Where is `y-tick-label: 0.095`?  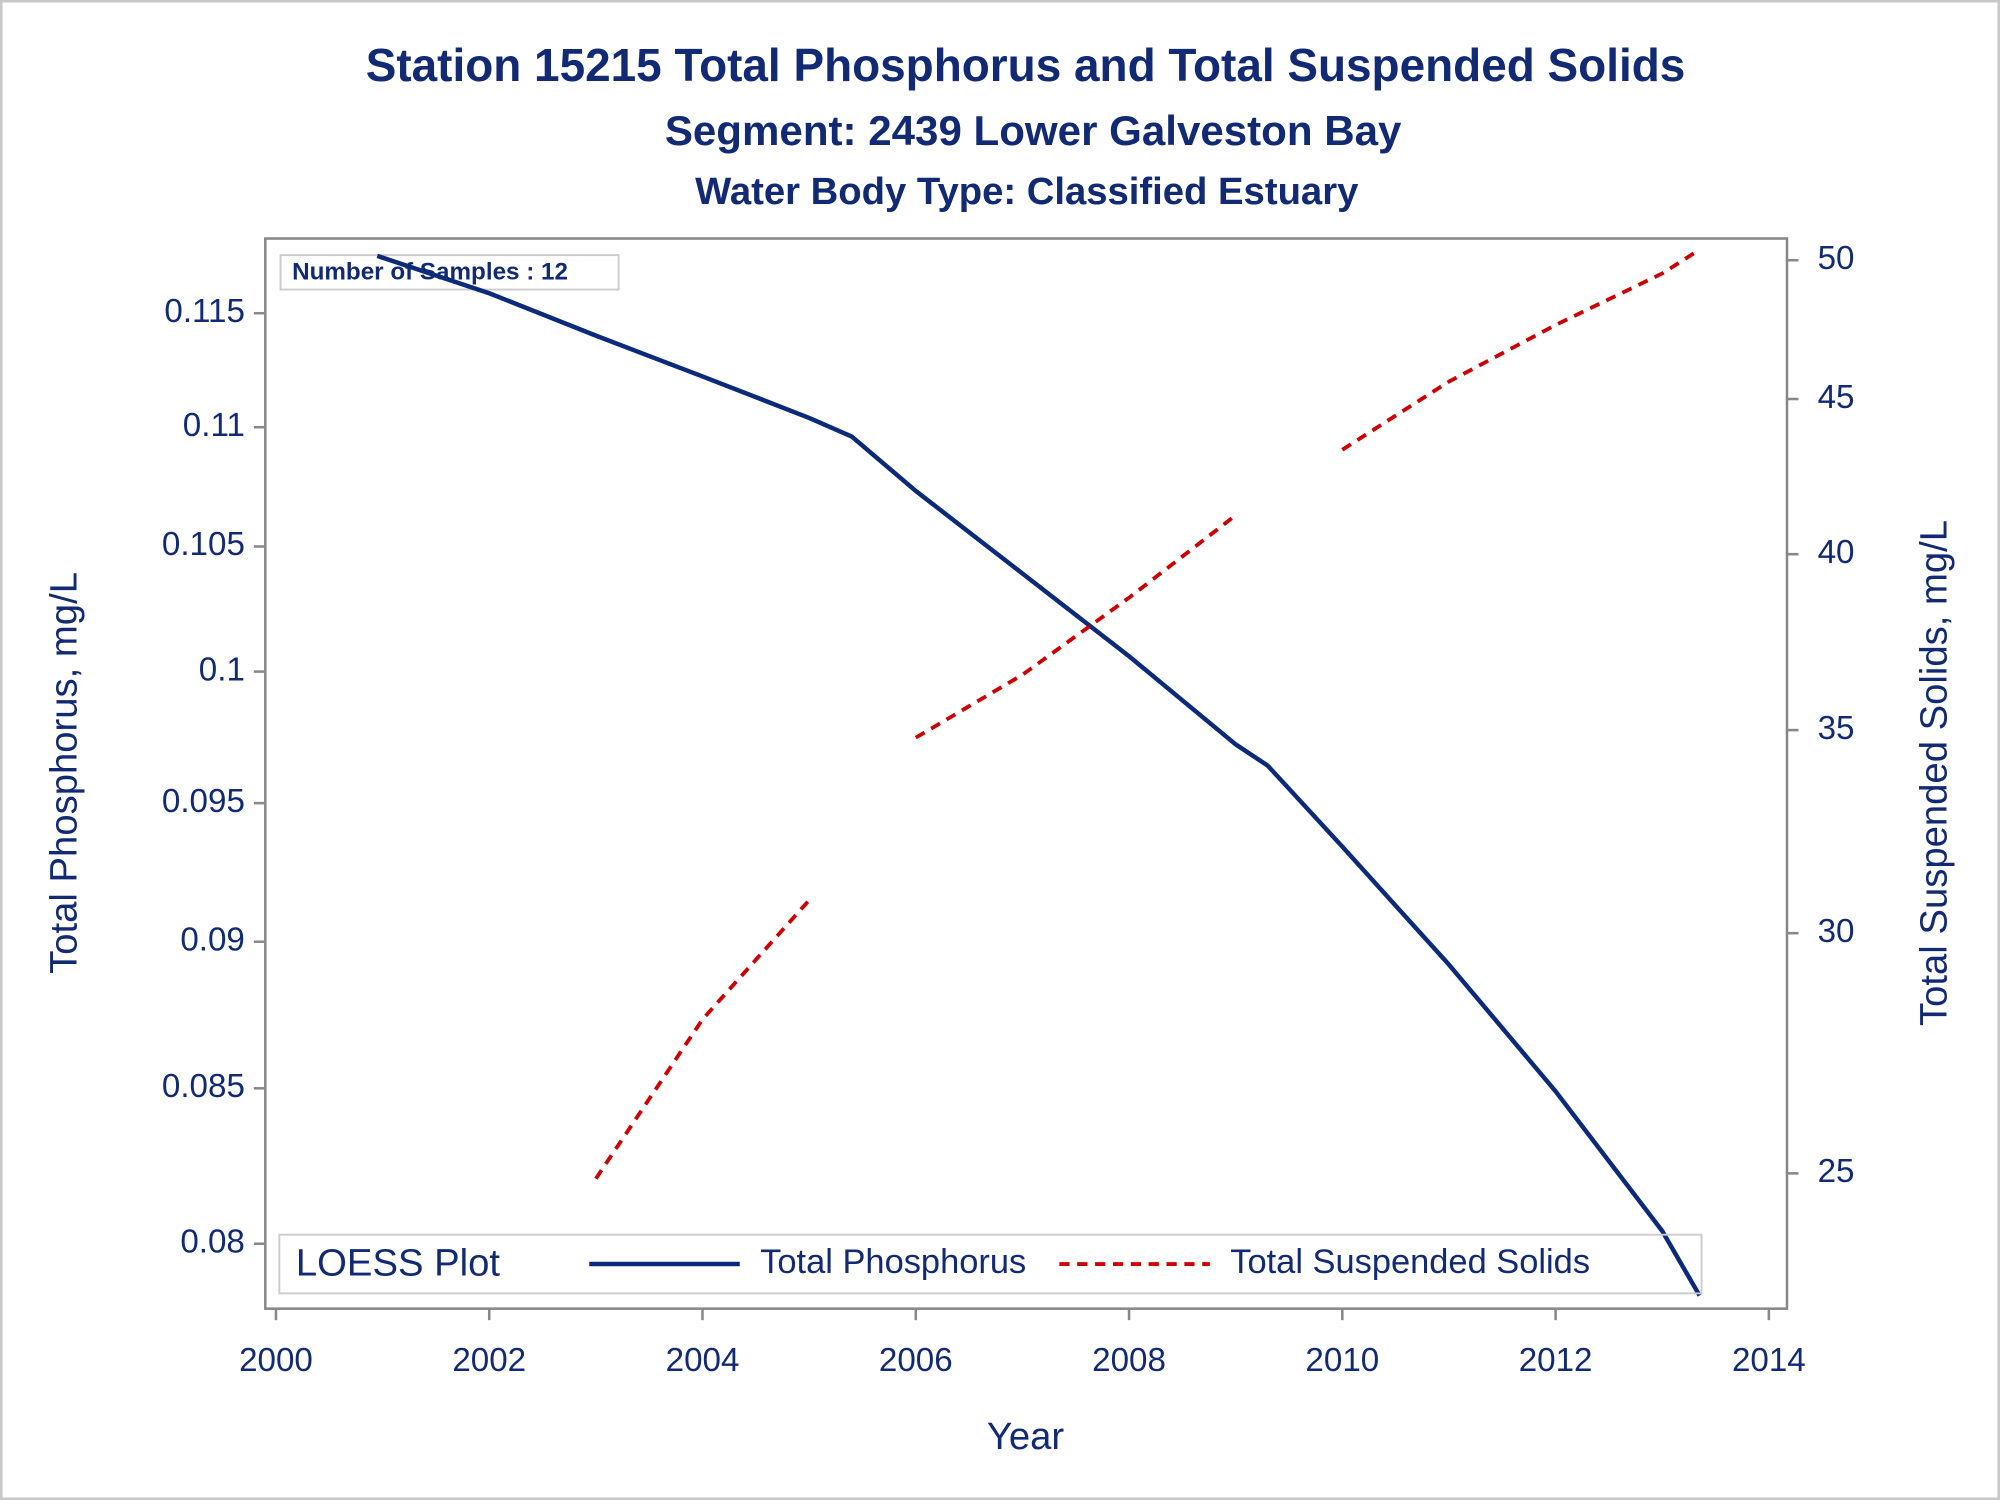 y-tick-label: 0.095 is located at coordinates (203, 801).